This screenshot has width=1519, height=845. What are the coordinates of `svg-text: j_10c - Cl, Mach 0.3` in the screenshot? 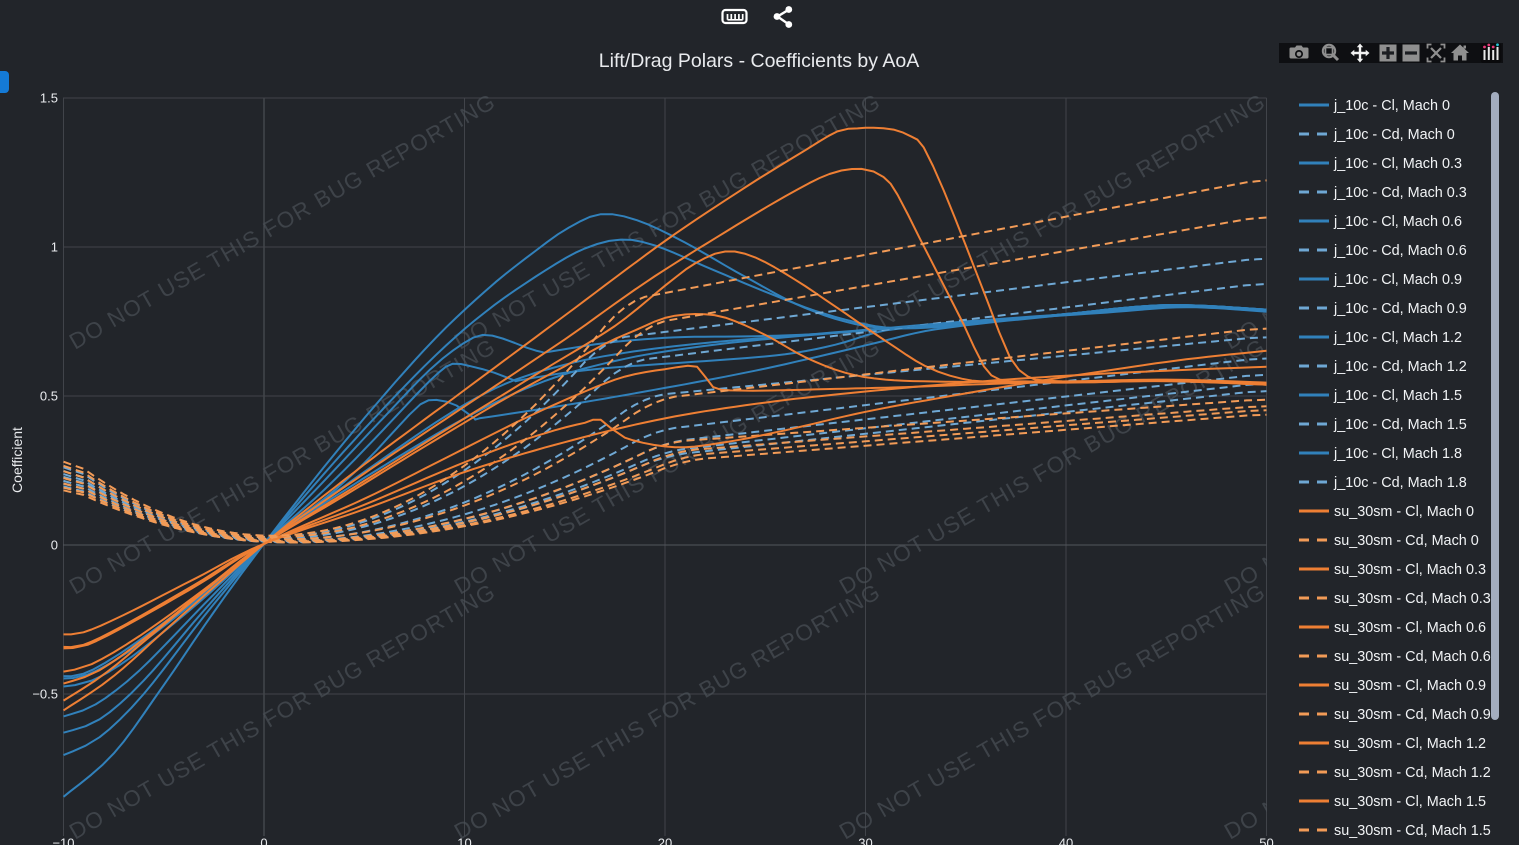 It's located at (1397, 164).